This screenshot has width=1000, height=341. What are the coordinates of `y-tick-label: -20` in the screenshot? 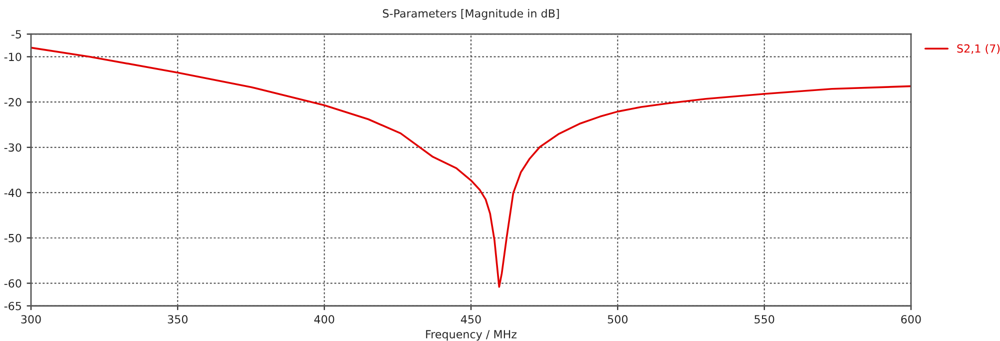 It's located at (13, 102).